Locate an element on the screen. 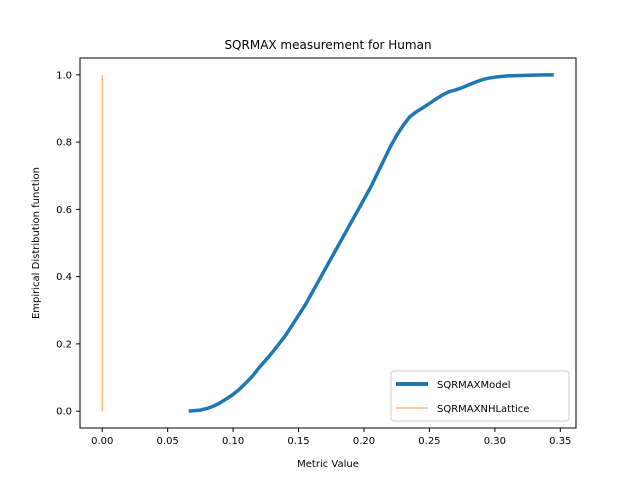 This screenshot has height=480, width=640. y-tick-label: 0.0 is located at coordinates (64, 412).